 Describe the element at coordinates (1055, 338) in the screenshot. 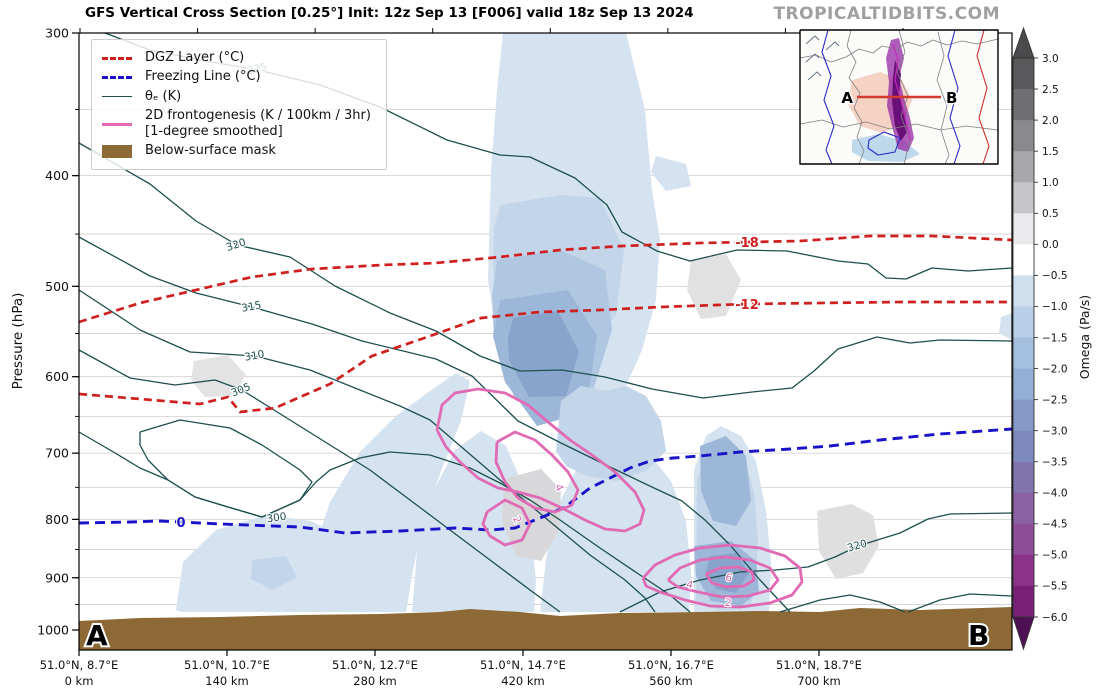

I see `colorbar-tick-label: −1.5` at that location.